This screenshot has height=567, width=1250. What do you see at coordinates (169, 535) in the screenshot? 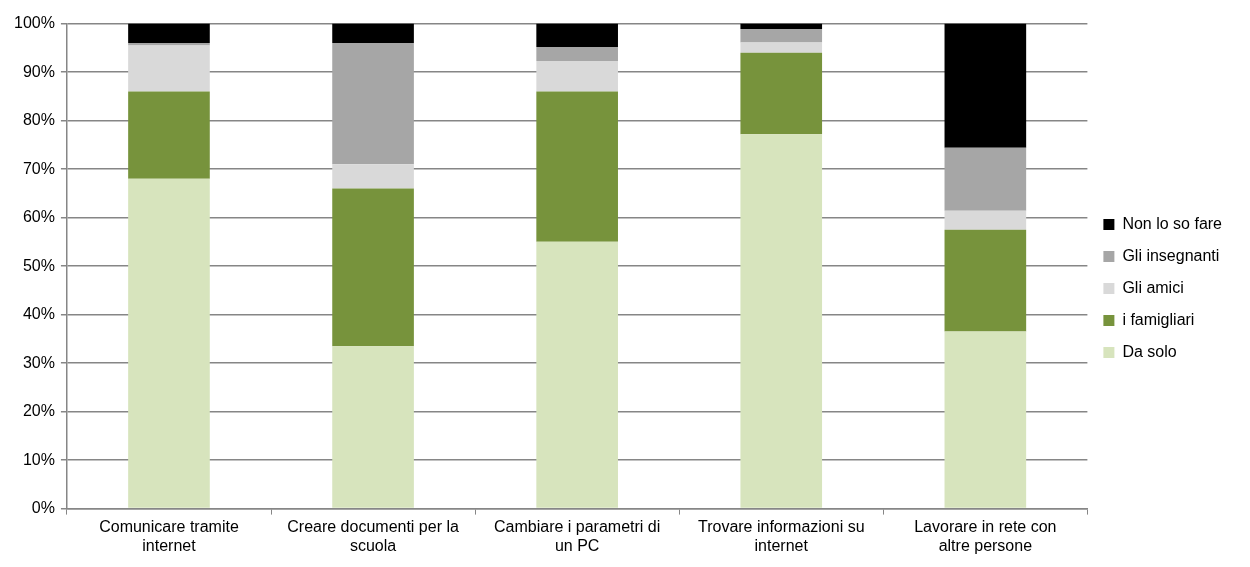
I see `x-tick-label: Comunicare tramite internet` at bounding box center [169, 535].